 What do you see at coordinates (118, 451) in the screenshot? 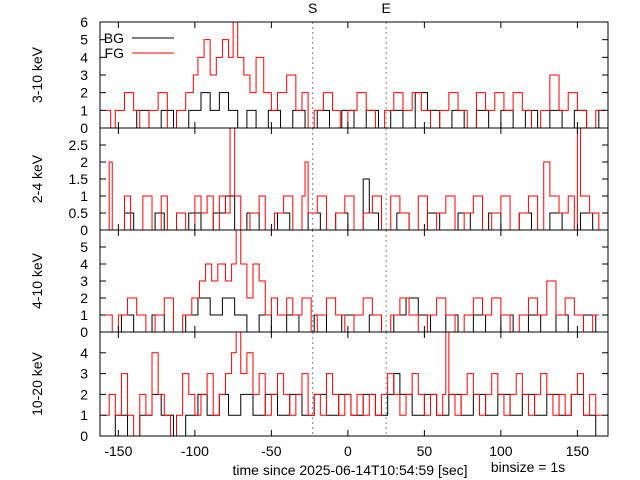
I see `x-tick-label: -150` at bounding box center [118, 451].